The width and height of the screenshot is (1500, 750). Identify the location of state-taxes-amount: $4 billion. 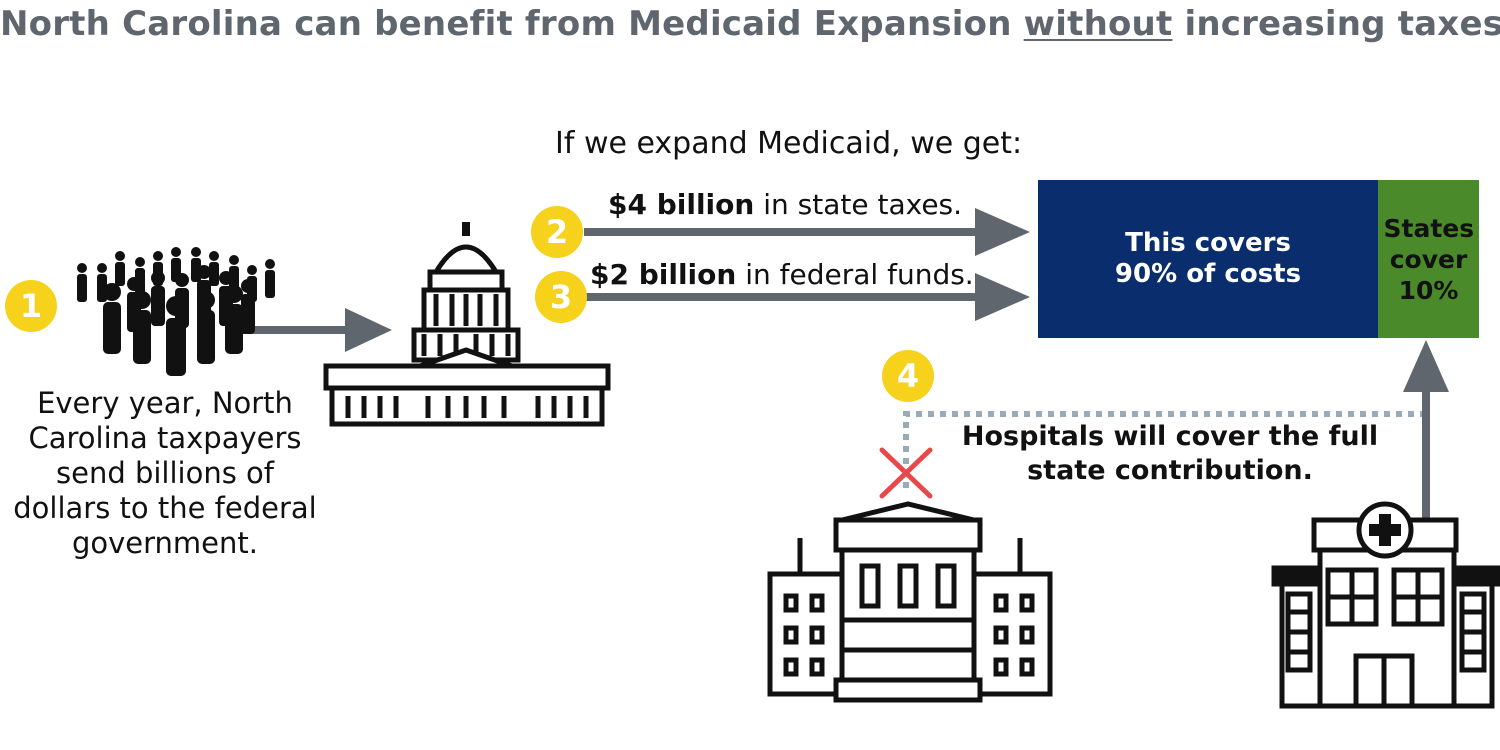
(681, 204).